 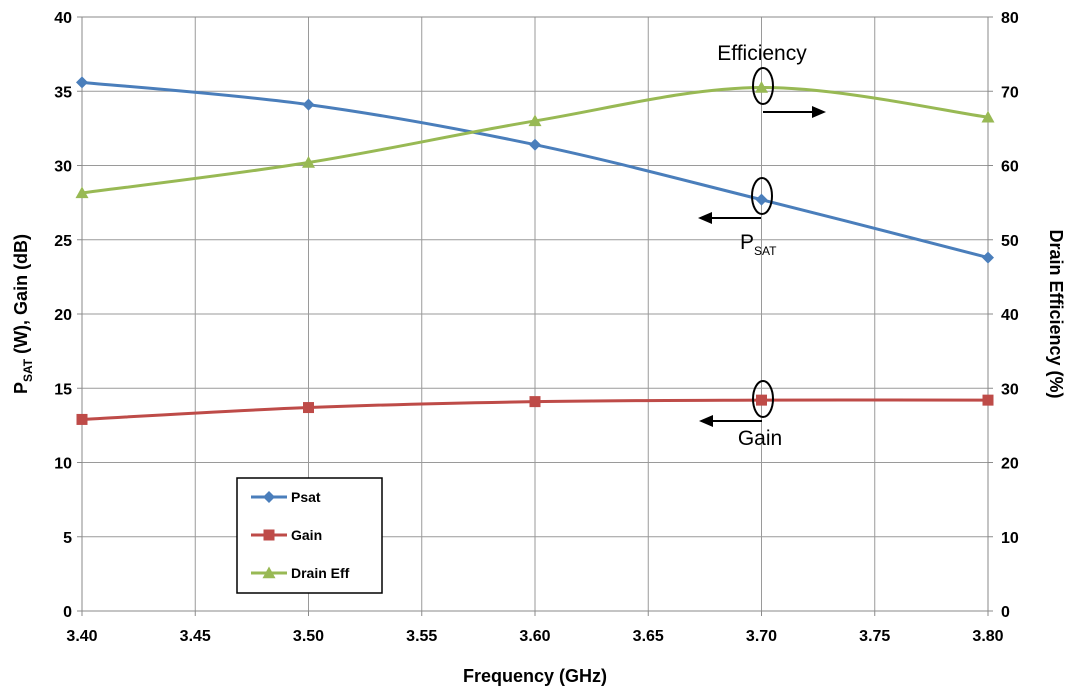 I want to click on legend-label-drain-eff: Drain Eff, so click(x=320, y=573).